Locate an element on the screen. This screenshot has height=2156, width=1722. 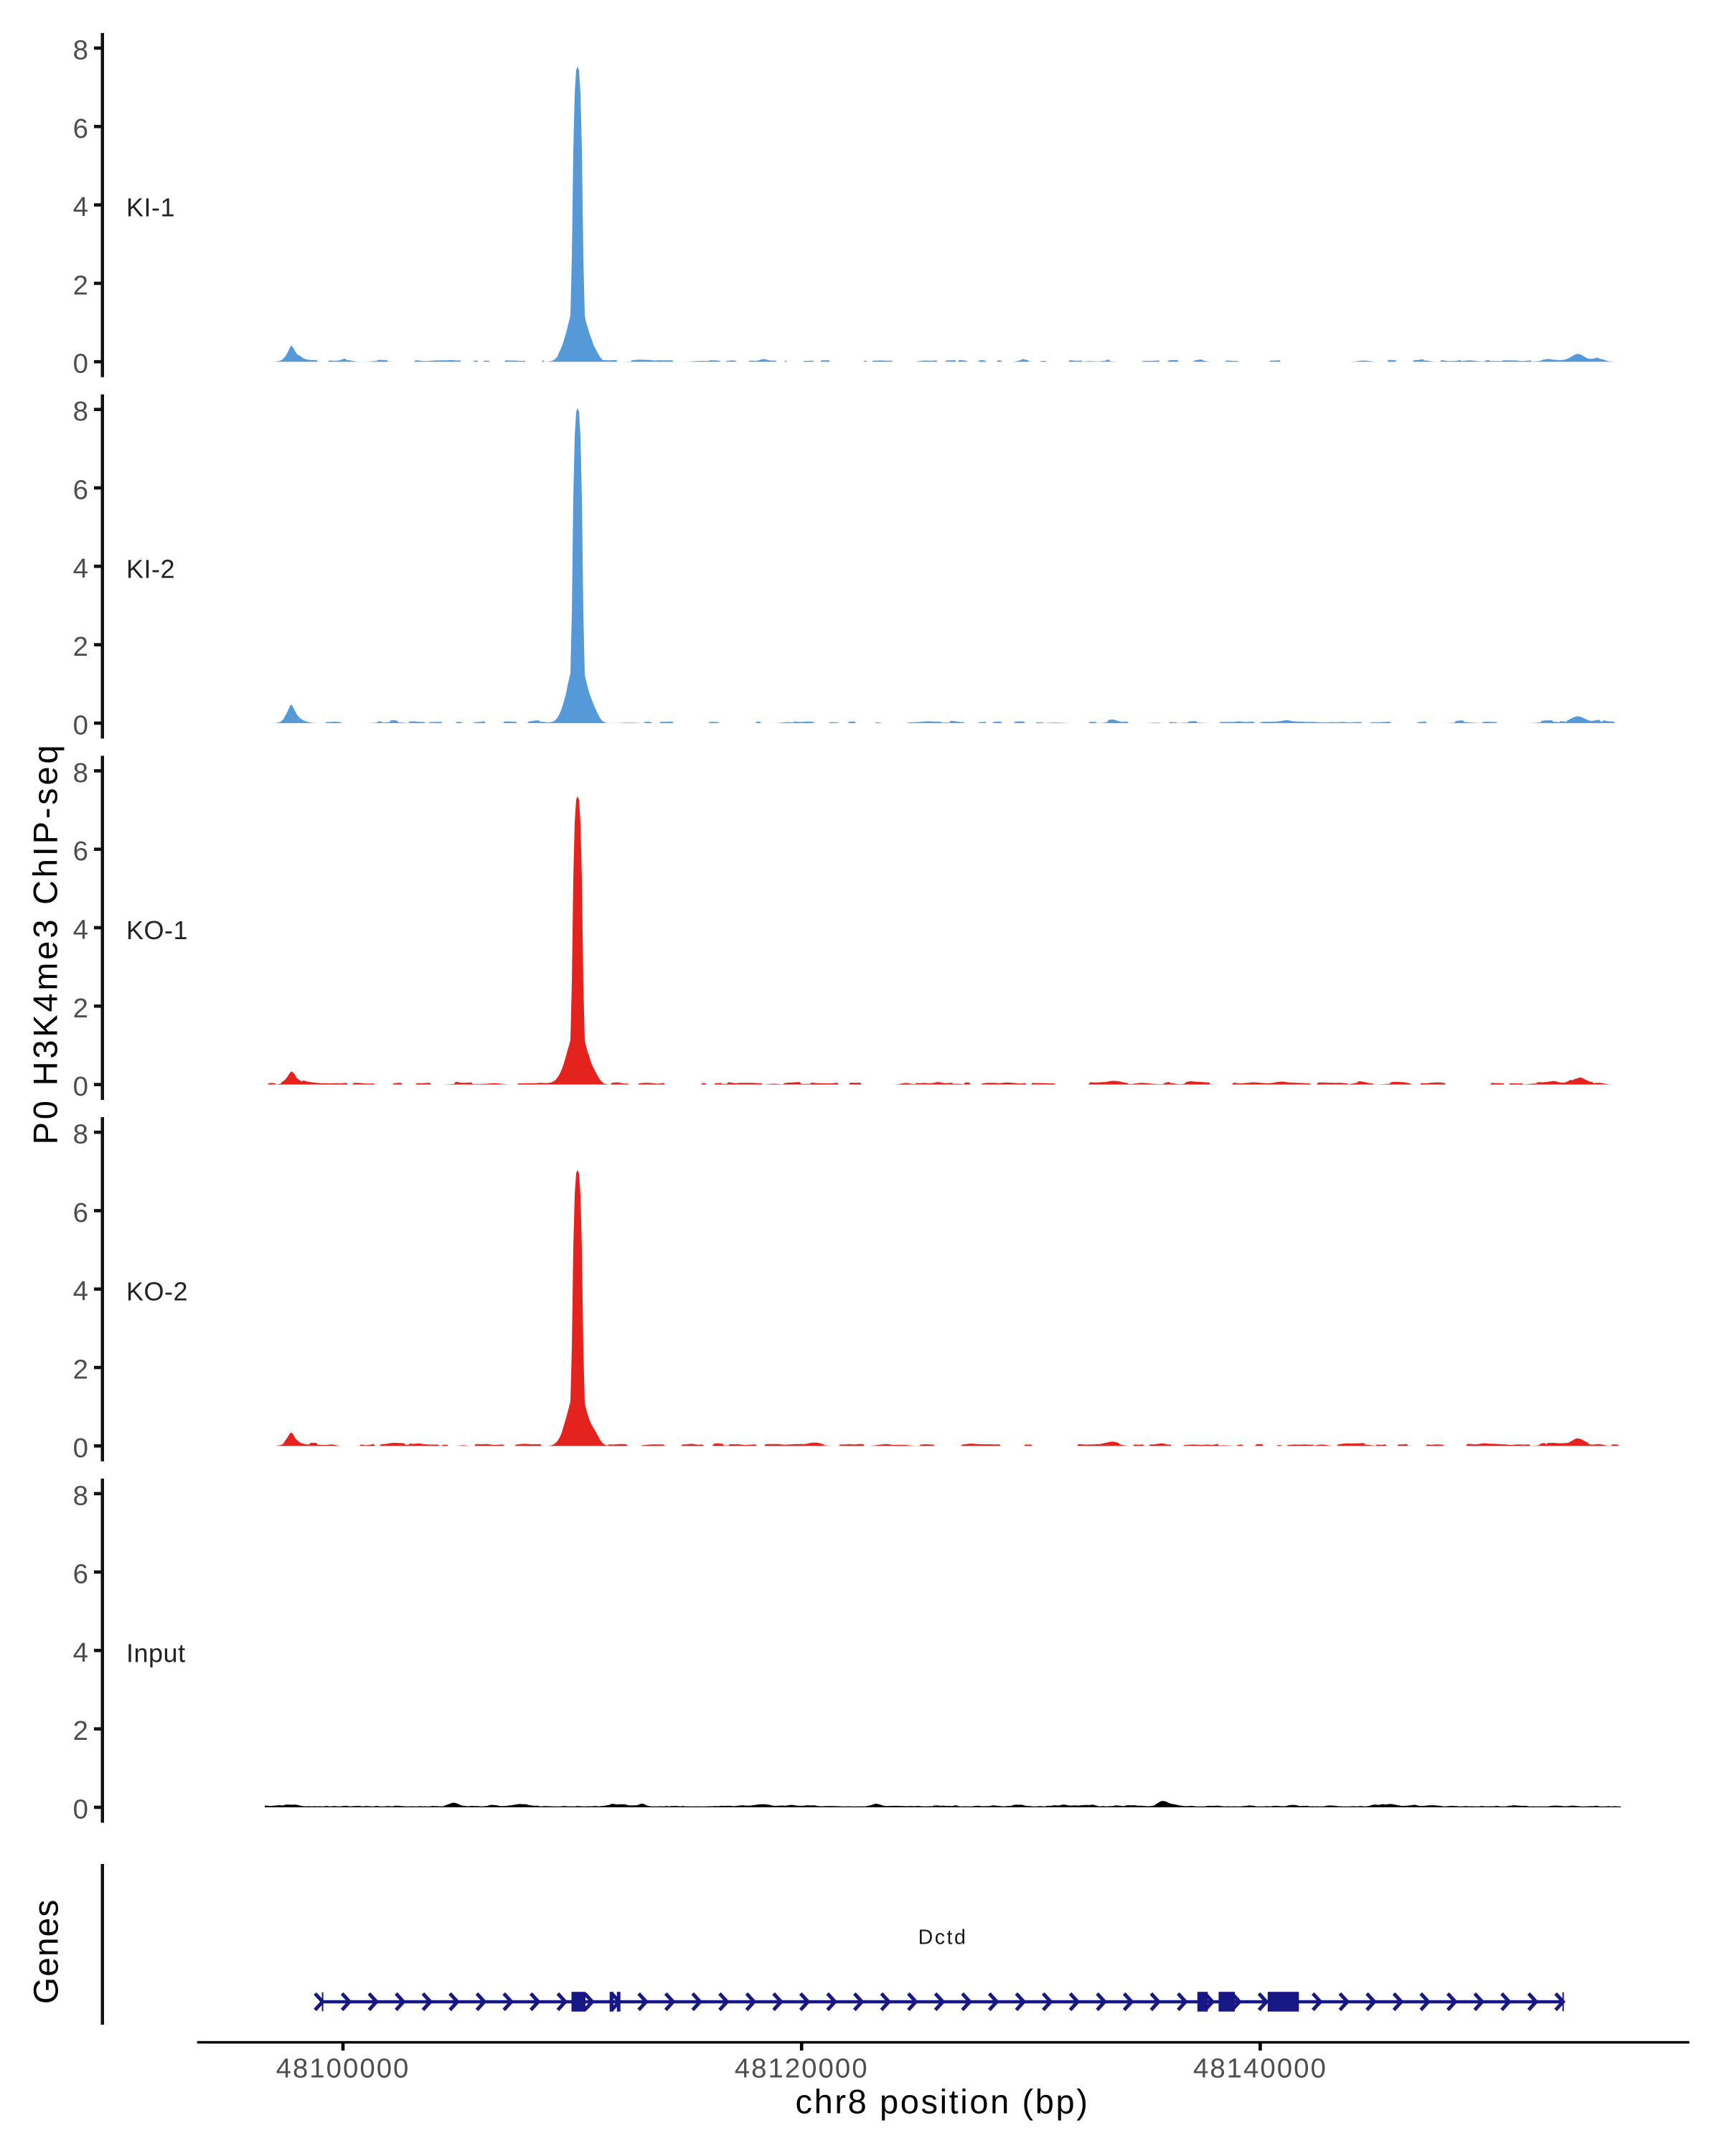
svg-text: 48100000 is located at coordinates (343, 2068).